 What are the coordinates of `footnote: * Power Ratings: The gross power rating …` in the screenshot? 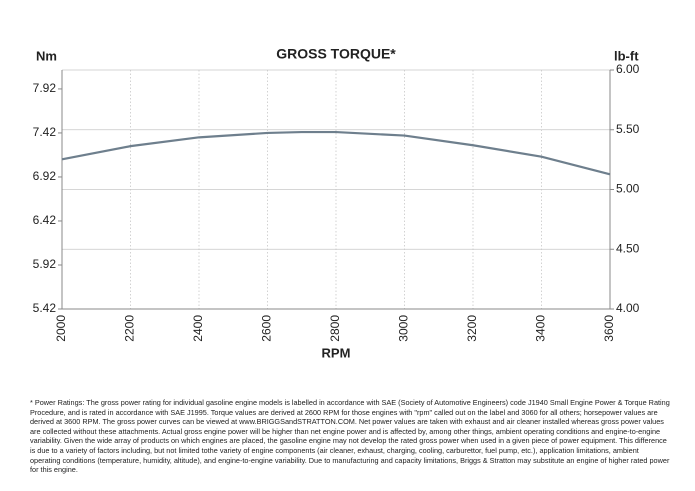 It's located at (350, 436).